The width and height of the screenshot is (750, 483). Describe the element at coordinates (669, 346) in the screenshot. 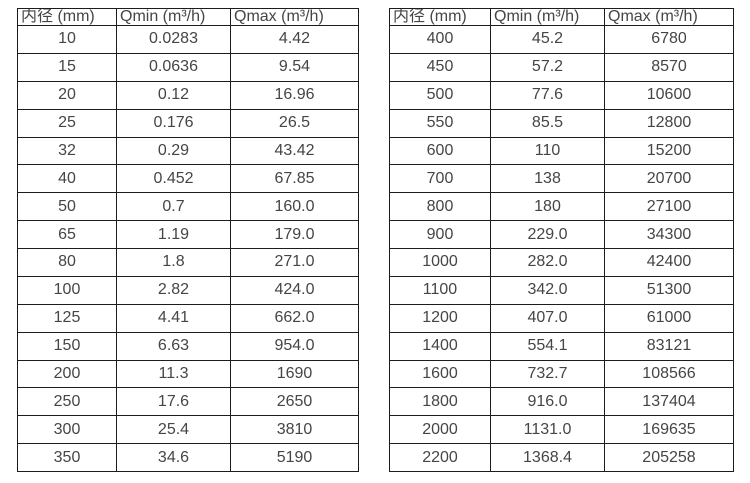

I see `table-cell: 83121` at that location.